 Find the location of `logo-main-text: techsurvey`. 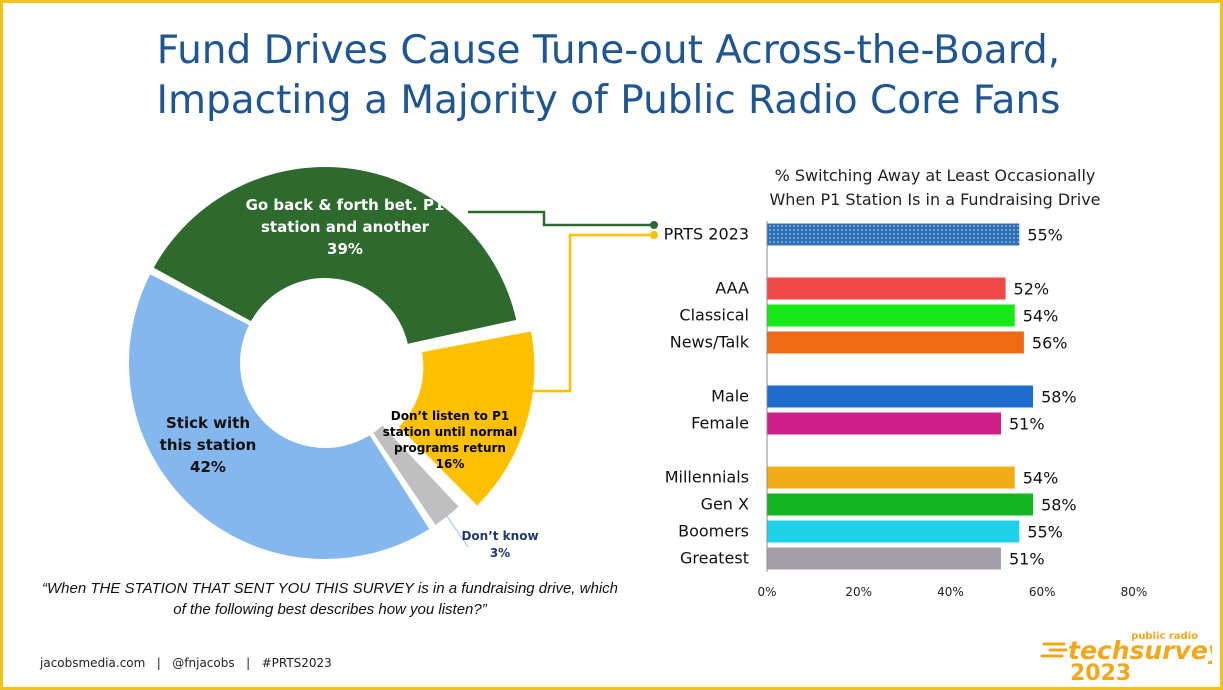

logo-main-text: techsurvey is located at coordinates (1140, 650).